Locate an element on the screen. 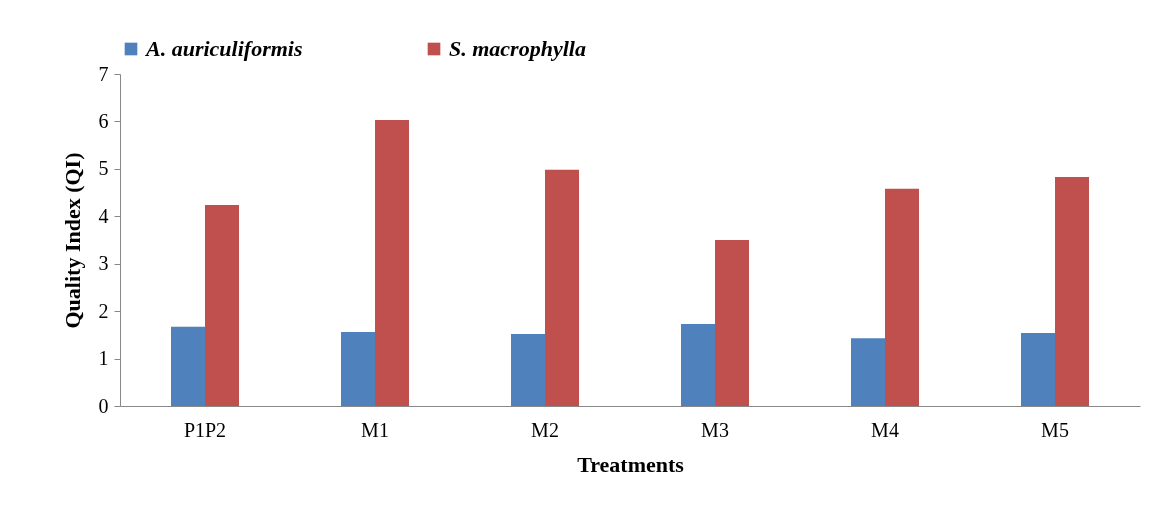  y-tick-label: 1 is located at coordinates (103, 358).